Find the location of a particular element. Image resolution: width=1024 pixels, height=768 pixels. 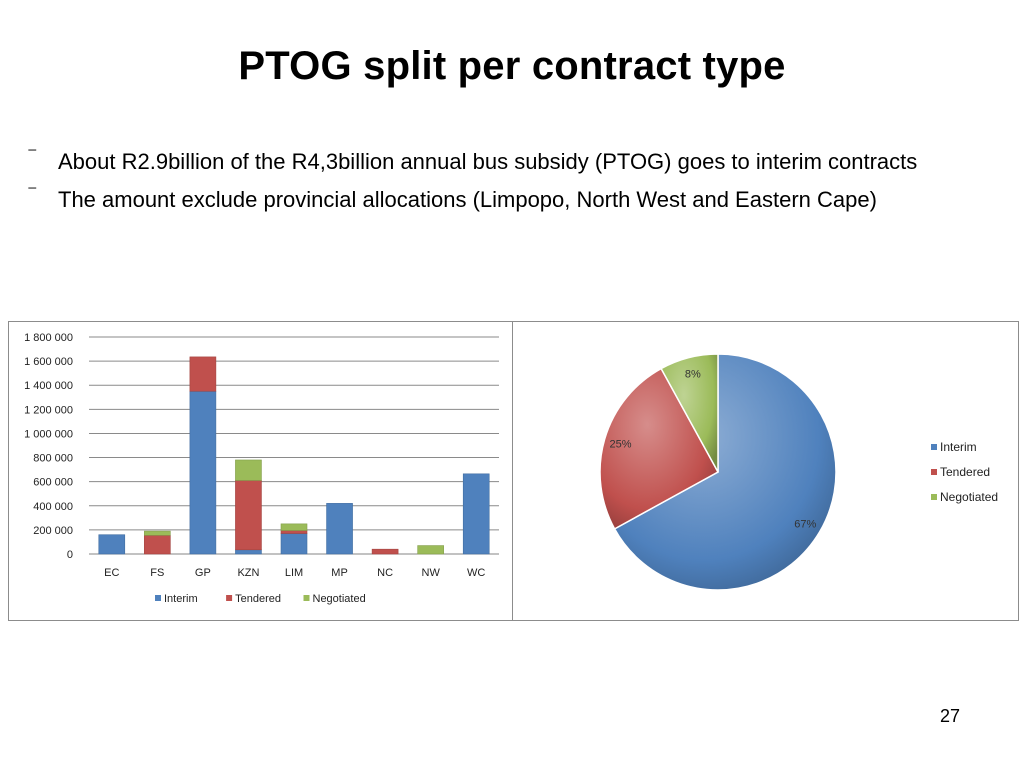

y-tick-label: 800 000 is located at coordinates (53, 459).